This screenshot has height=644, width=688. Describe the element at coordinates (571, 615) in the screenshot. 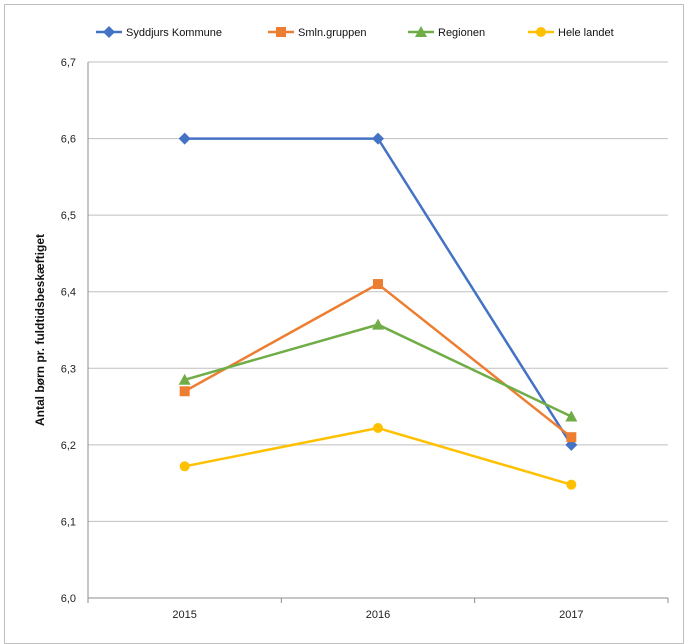

I see `x-tick-label: 2017` at that location.